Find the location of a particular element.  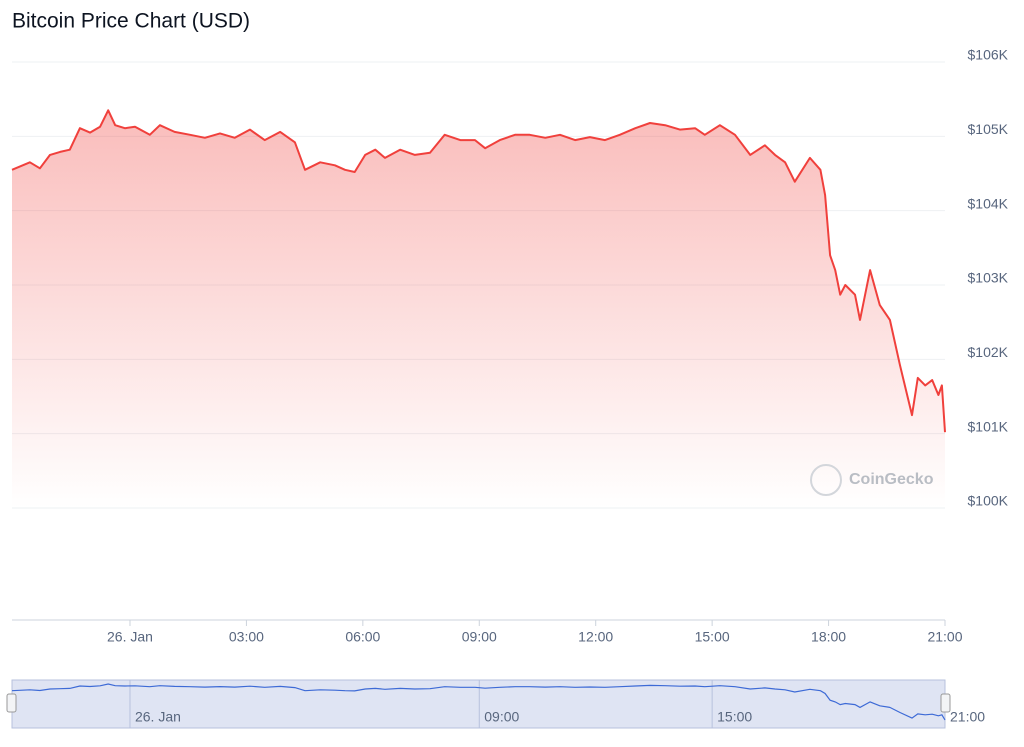

y-tick-label: $105K is located at coordinates (988, 129).